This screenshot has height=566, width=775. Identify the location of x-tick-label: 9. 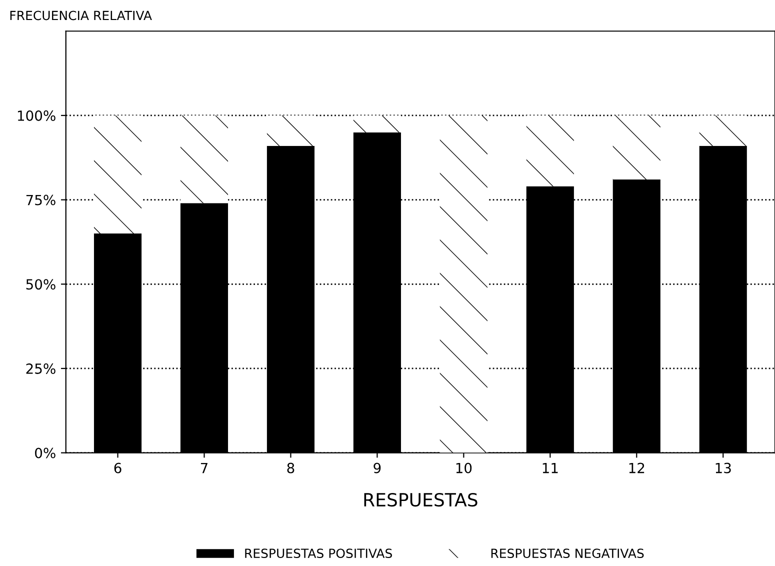
(377, 468).